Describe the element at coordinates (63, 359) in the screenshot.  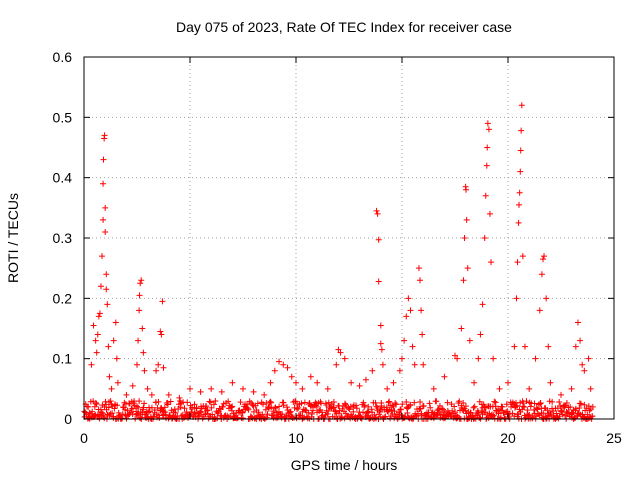
I see `y-tick-label: 0.1` at that location.